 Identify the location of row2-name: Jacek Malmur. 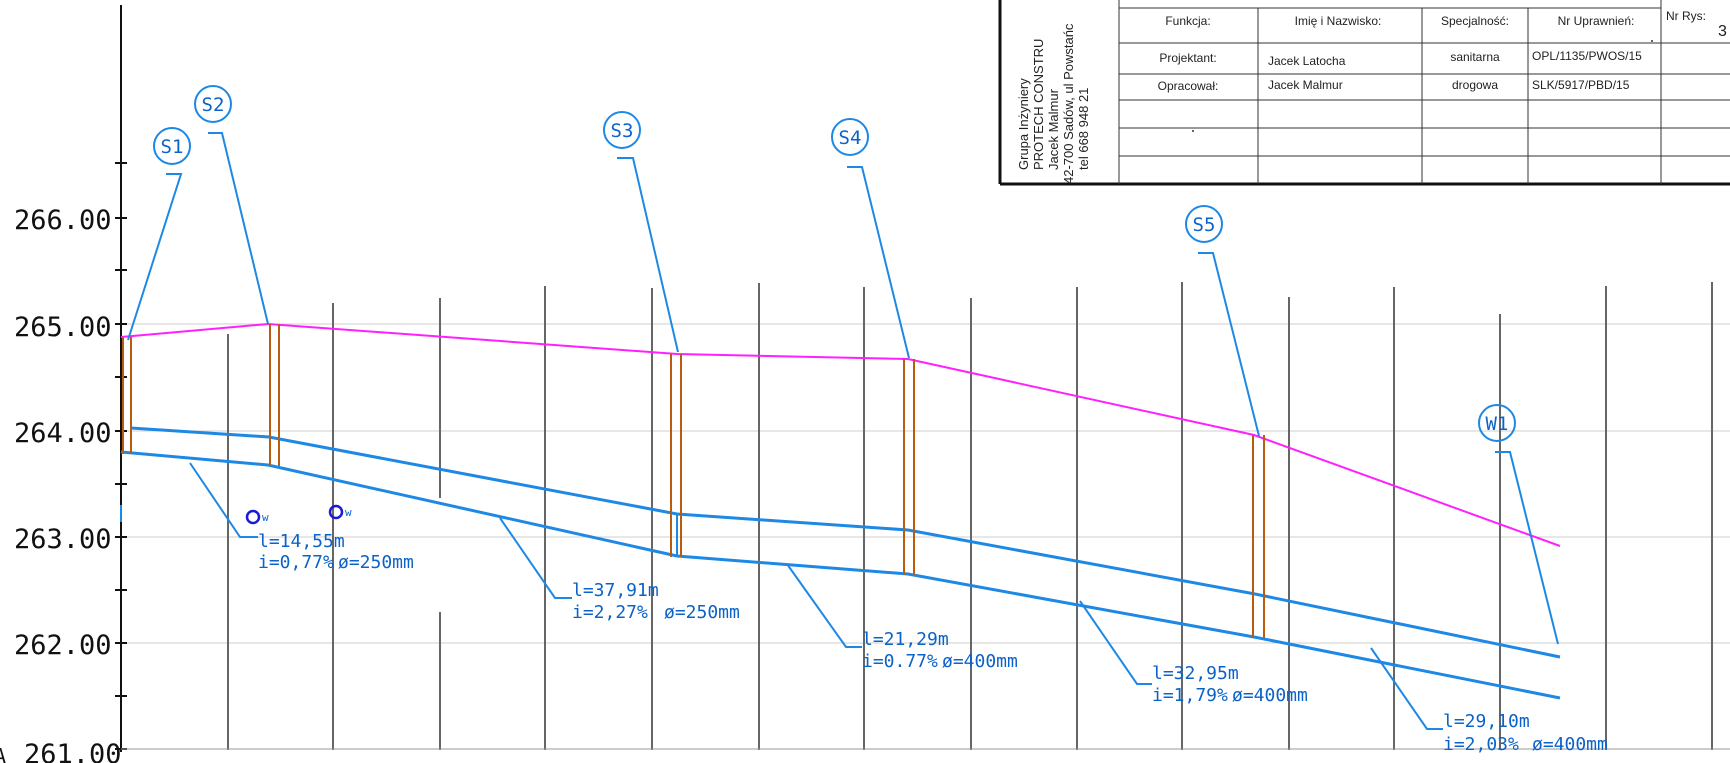
(1305, 85).